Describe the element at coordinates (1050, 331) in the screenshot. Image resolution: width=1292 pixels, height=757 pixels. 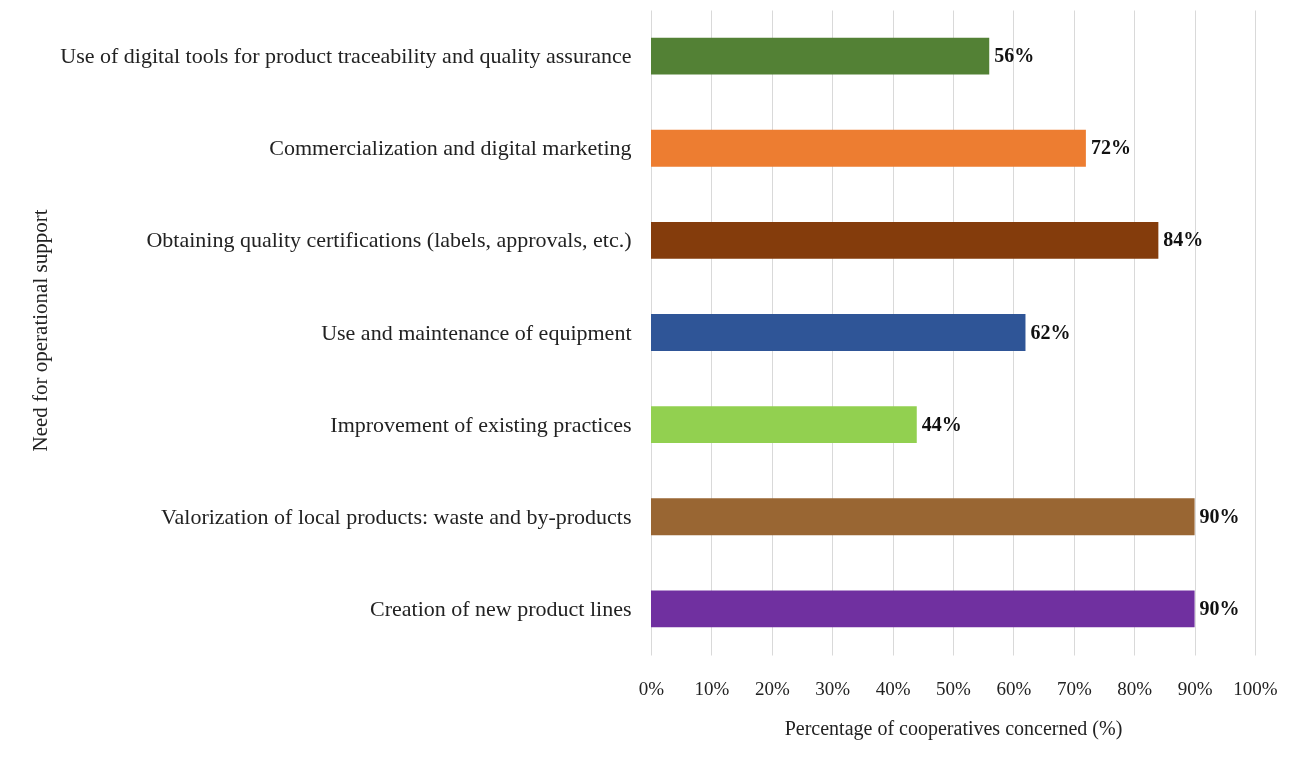
I see `data-label: 62%` at that location.